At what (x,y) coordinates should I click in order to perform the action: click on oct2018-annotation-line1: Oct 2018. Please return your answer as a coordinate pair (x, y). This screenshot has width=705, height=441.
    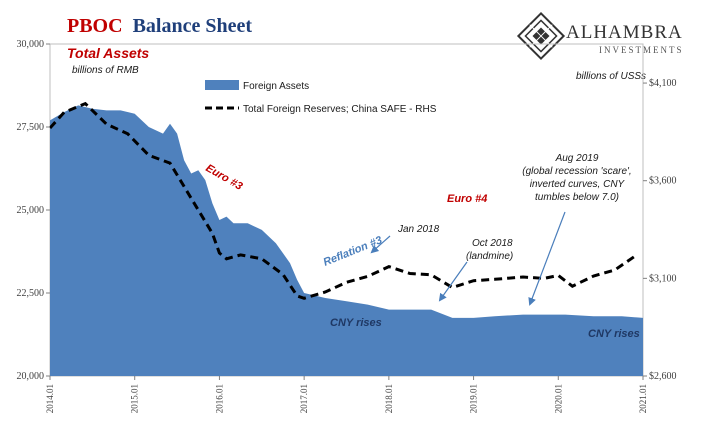
    Looking at the image, I should click on (492, 243).